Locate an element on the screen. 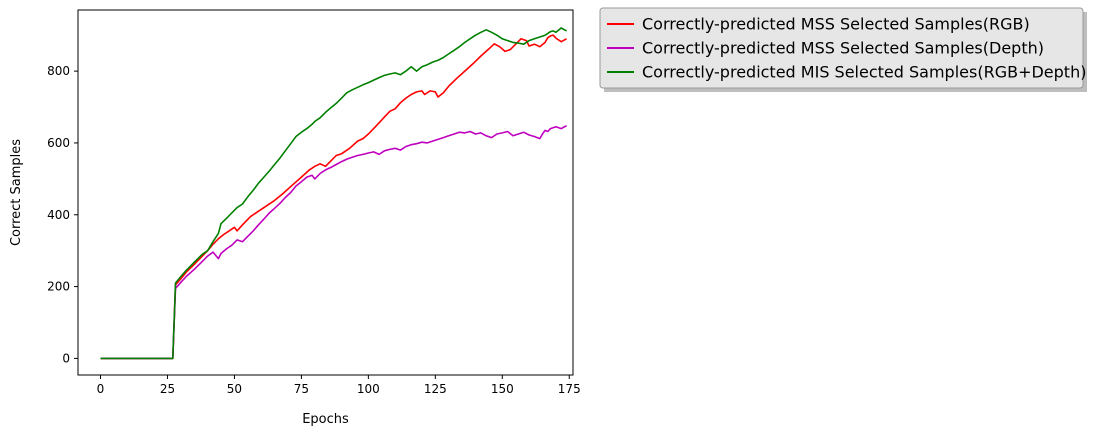 The image size is (1119, 435). y-axis-label: Correct Samples is located at coordinates (16, 192).